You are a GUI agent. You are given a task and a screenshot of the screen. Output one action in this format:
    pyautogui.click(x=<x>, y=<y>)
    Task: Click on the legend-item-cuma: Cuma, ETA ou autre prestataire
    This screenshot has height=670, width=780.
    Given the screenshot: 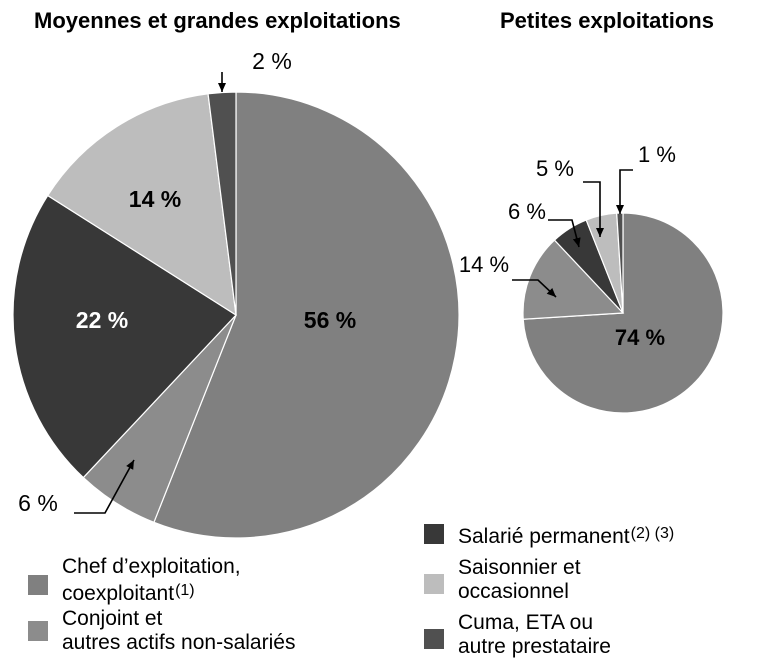 What is the action you would take?
    pyautogui.click(x=517, y=635)
    